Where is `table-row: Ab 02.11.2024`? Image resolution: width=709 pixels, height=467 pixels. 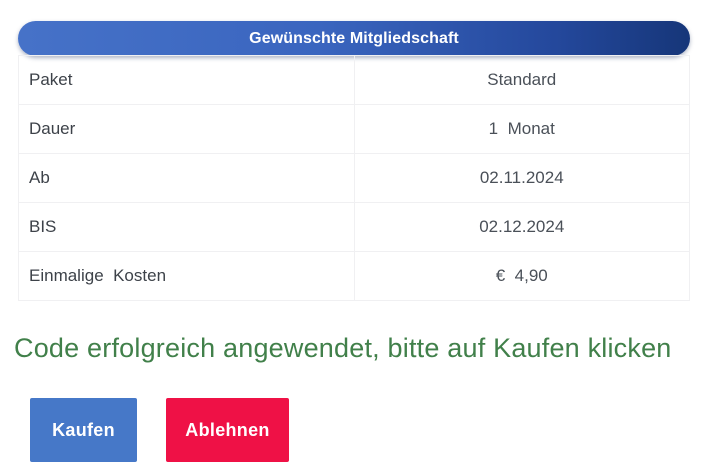 table-row: Ab 02.11.2024 is located at coordinates (354, 178).